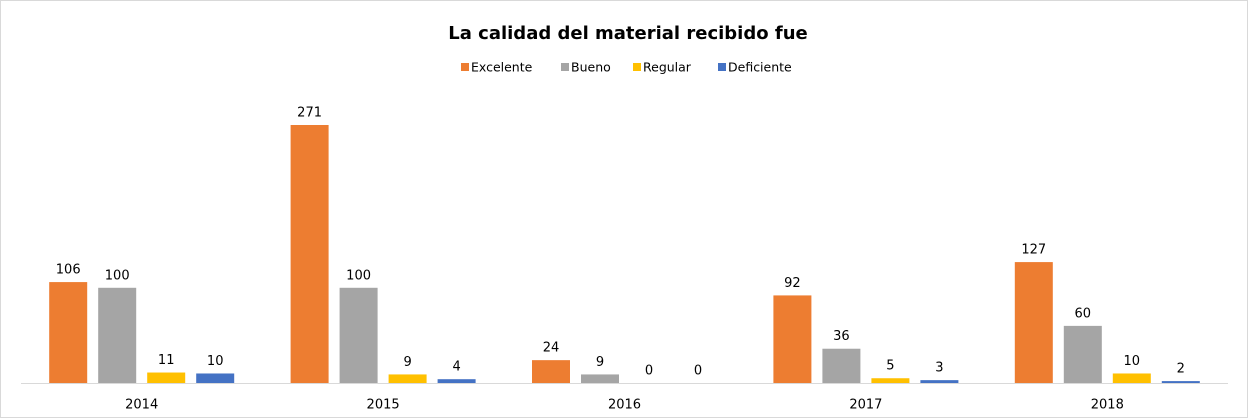 This screenshot has width=1249, height=419. I want to click on legend-label: Excelente, so click(502, 67).